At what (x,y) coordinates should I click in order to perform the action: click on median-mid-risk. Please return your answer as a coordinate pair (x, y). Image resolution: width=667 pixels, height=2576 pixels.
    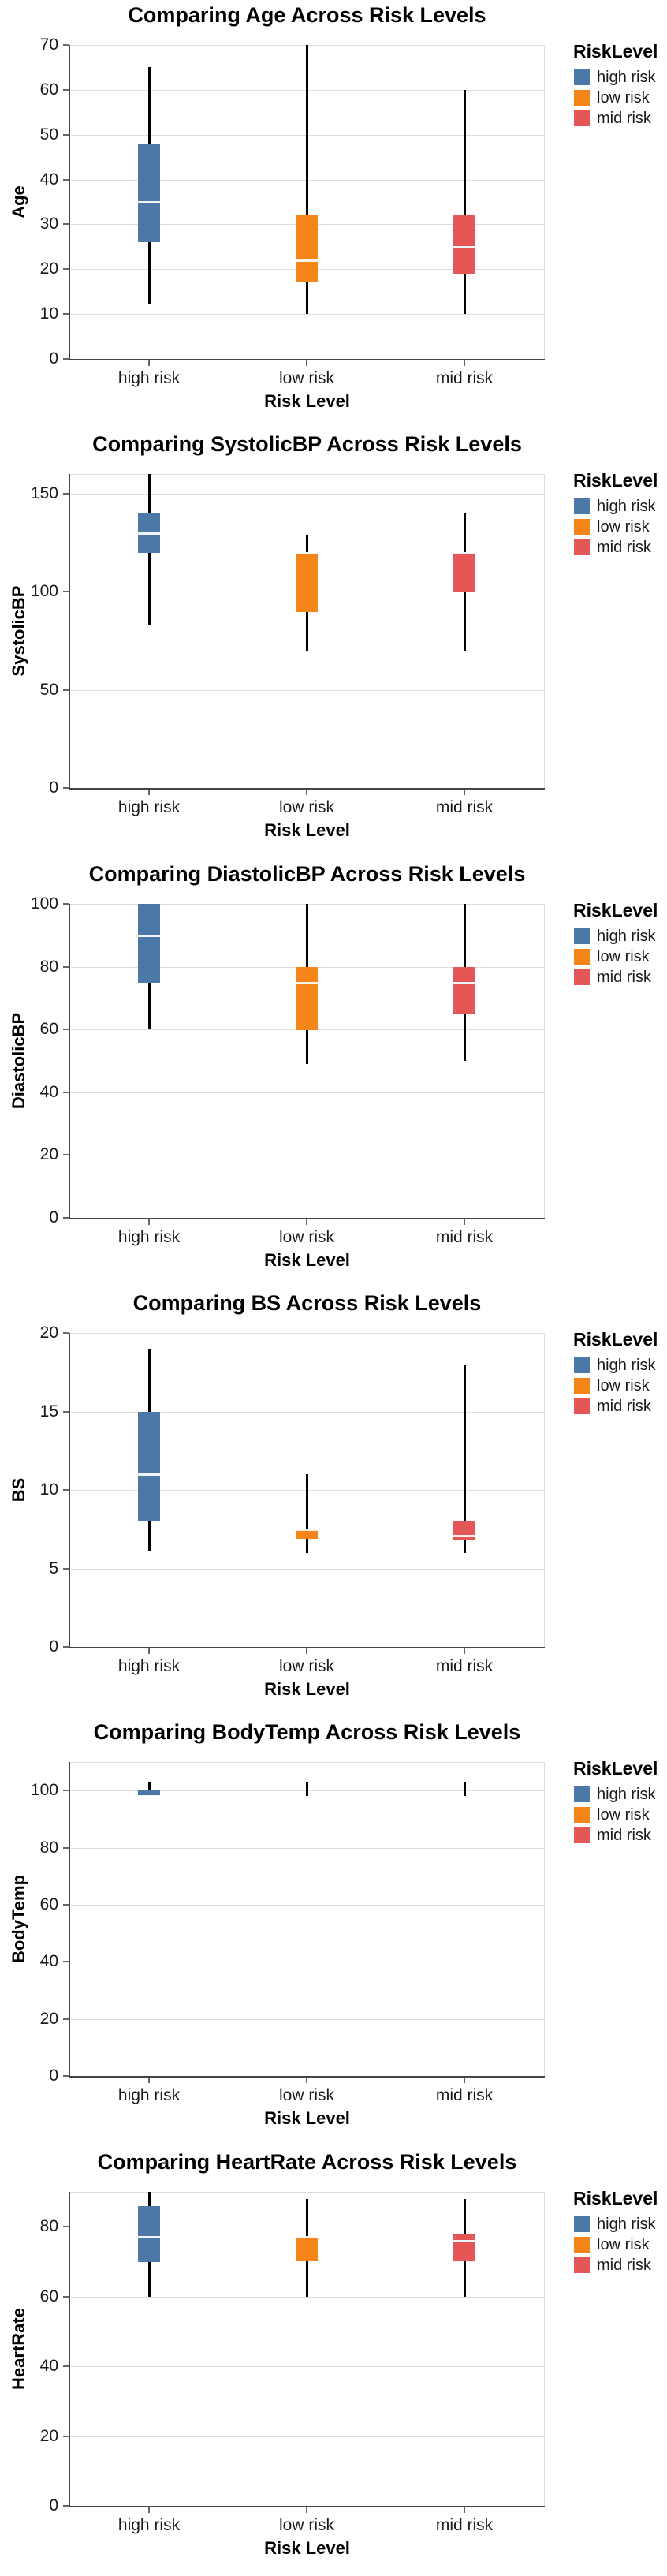
    Looking at the image, I should click on (464, 552).